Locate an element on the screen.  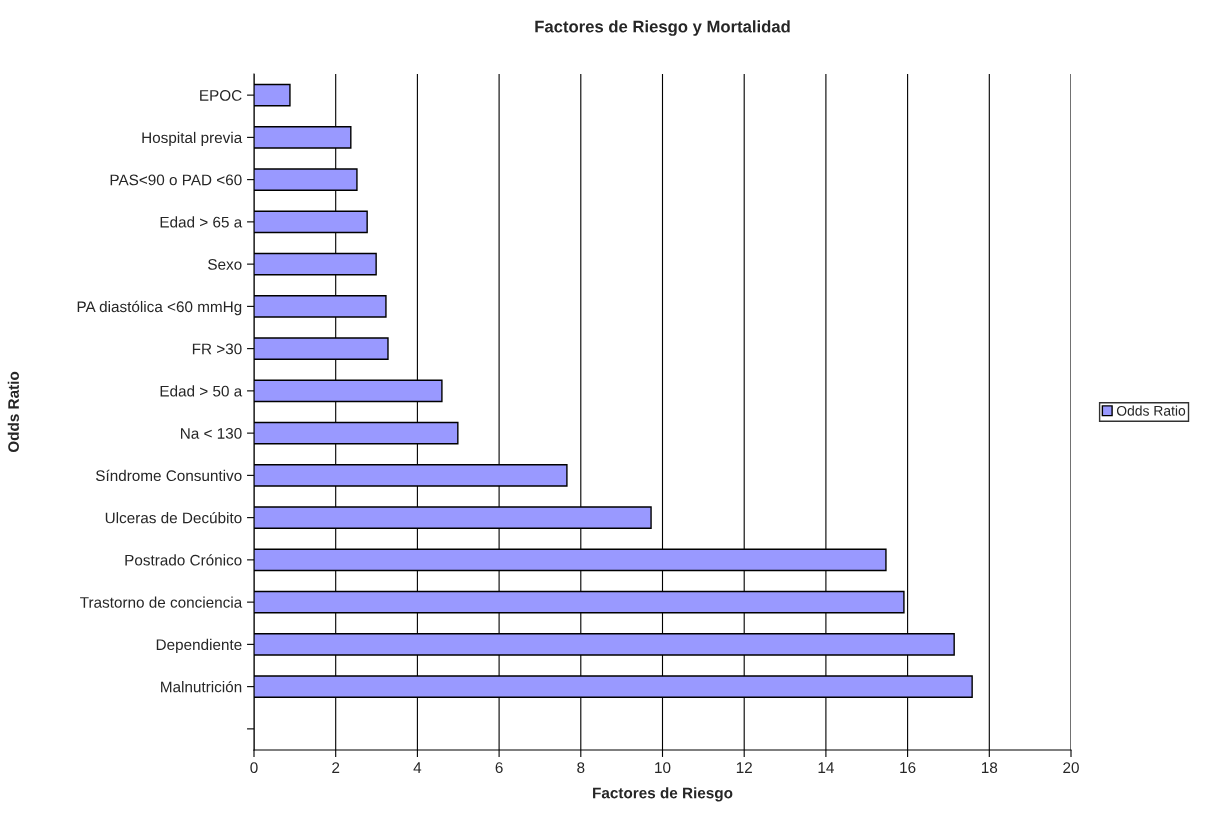
y-tick-label: Trastorno de conciencia is located at coordinates (161, 602).